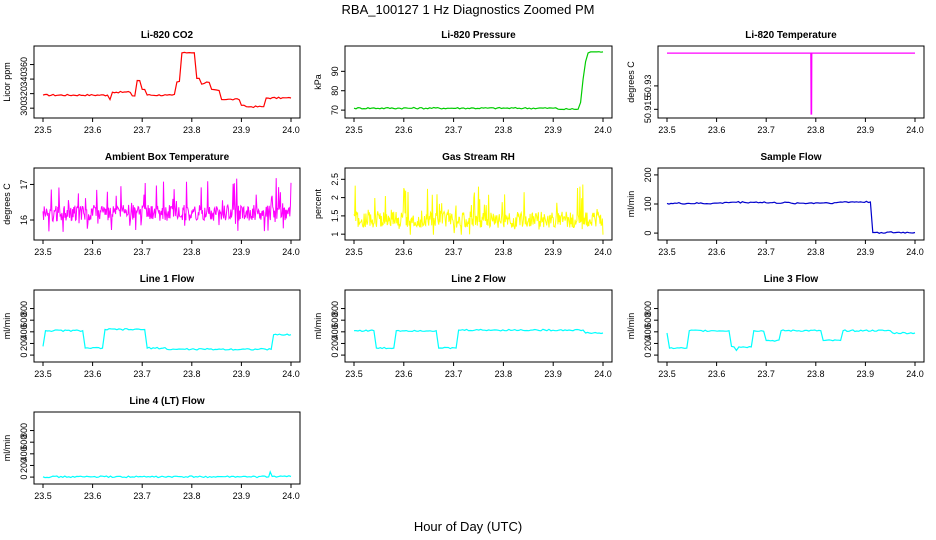  What do you see at coordinates (318, 203) in the screenshot?
I see `y-axis-label: percent` at bounding box center [318, 203].